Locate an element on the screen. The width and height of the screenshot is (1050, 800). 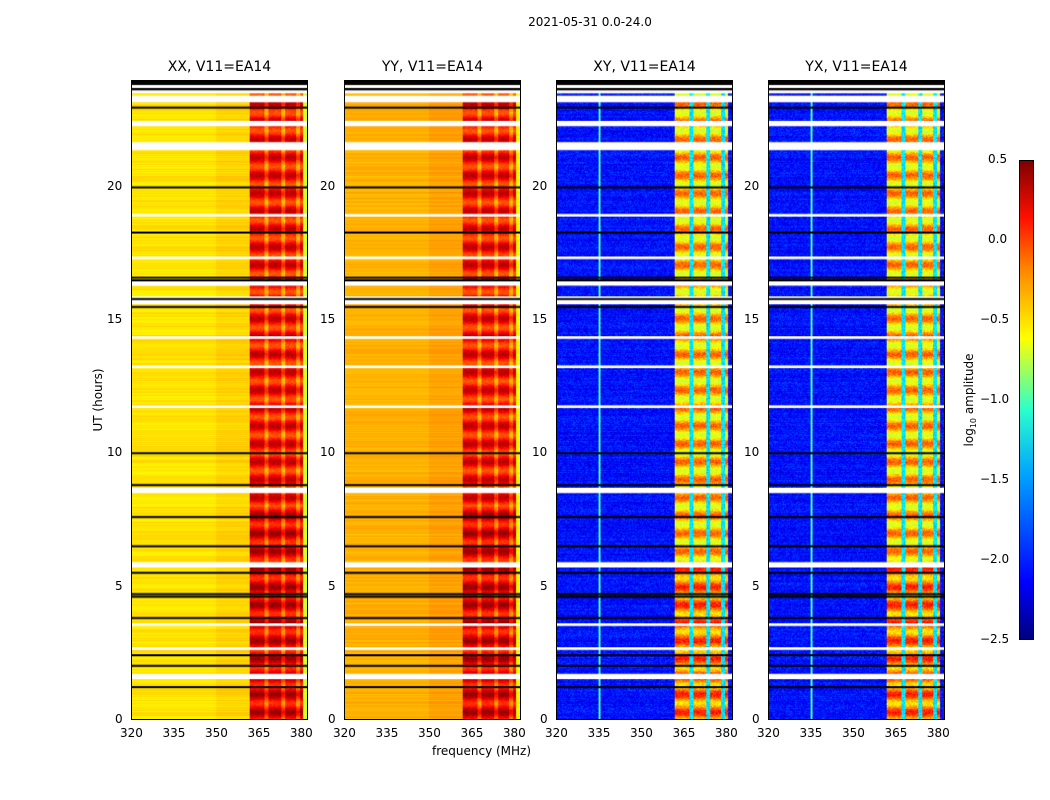
panel-title: YY, V11=EA14 is located at coordinates (432, 67).